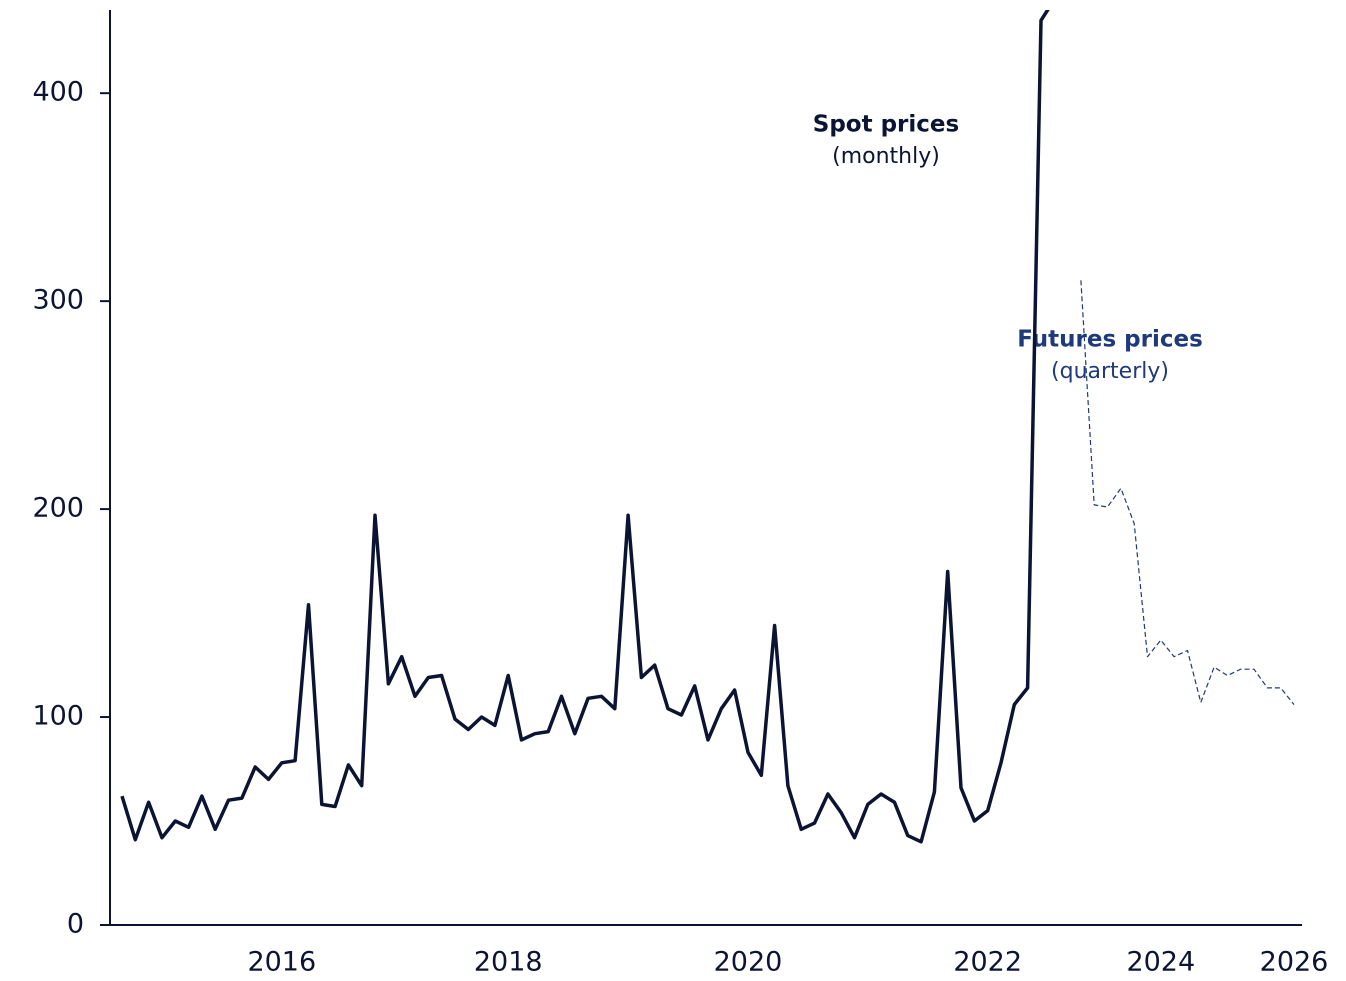 This screenshot has height=981, width=1346. What do you see at coordinates (748, 962) in the screenshot?
I see `x-tick-label: 2020` at bounding box center [748, 962].